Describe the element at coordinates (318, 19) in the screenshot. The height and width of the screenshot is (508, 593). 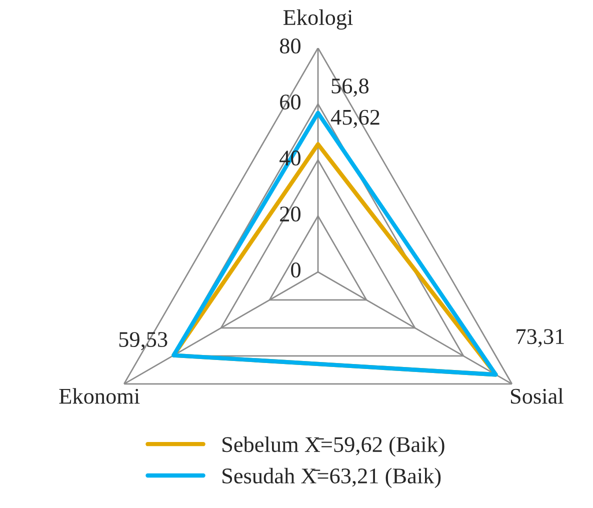
I see `spoke-label: Ekologi` at that location.